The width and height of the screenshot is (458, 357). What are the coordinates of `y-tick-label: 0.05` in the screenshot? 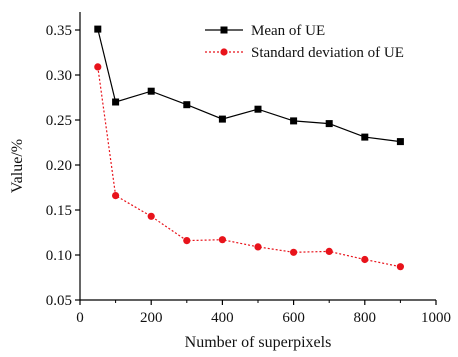 It's located at (59, 301).